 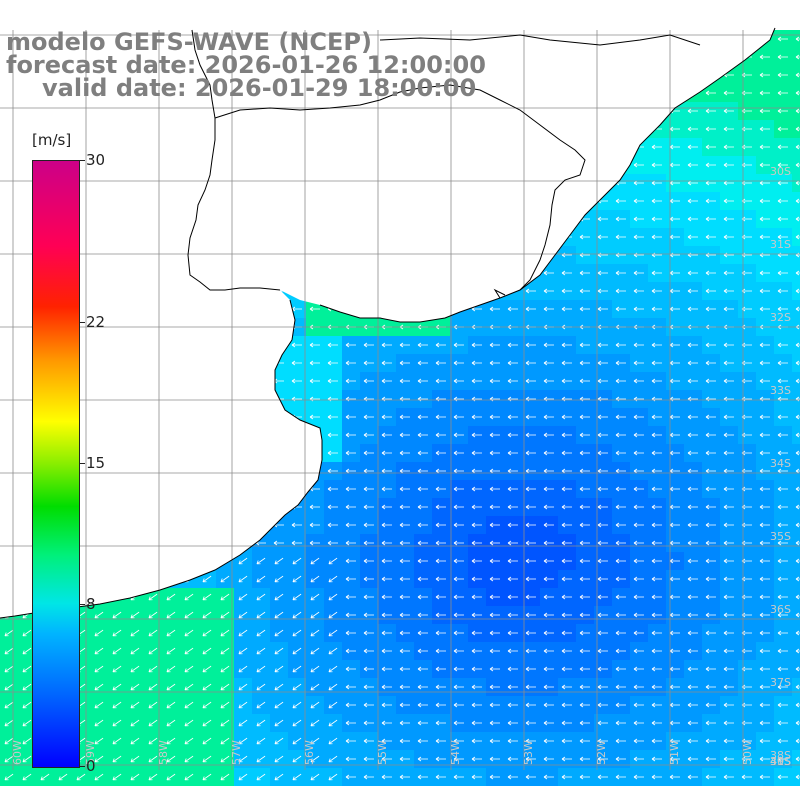 What do you see at coordinates (82, 322) in the screenshot?
I see `colorbar-tick-mark` at bounding box center [82, 322].